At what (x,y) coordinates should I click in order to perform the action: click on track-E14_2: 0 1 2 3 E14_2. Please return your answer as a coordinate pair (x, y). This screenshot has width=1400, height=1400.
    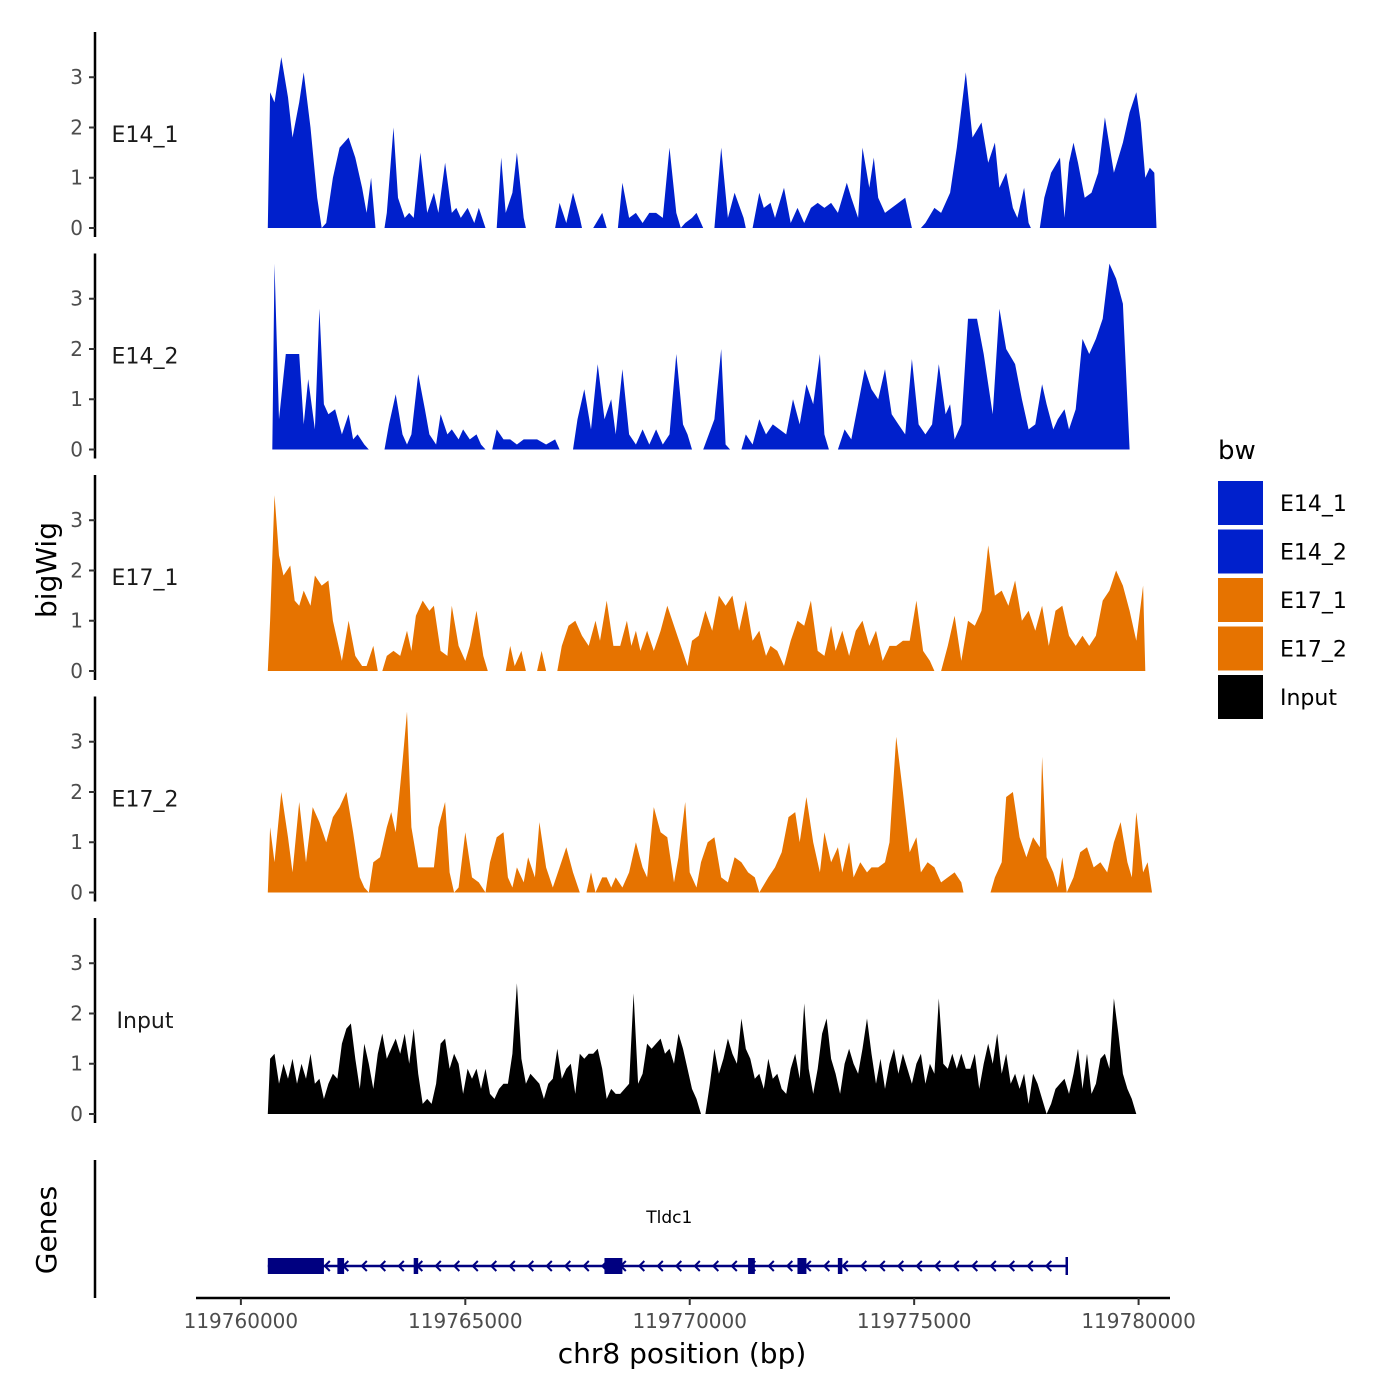
    Looking at the image, I should click on (600, 357).